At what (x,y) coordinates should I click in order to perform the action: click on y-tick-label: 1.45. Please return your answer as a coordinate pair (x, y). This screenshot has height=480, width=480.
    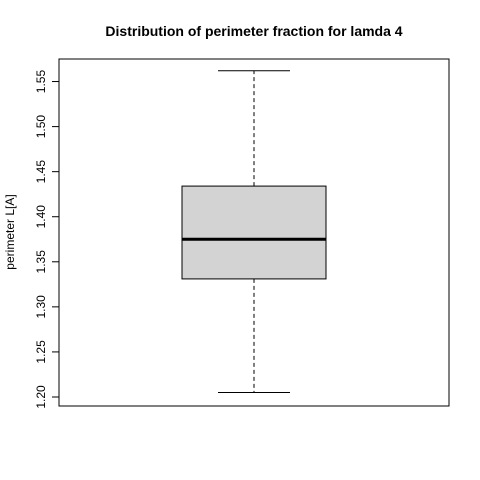
    Looking at the image, I should click on (41, 172).